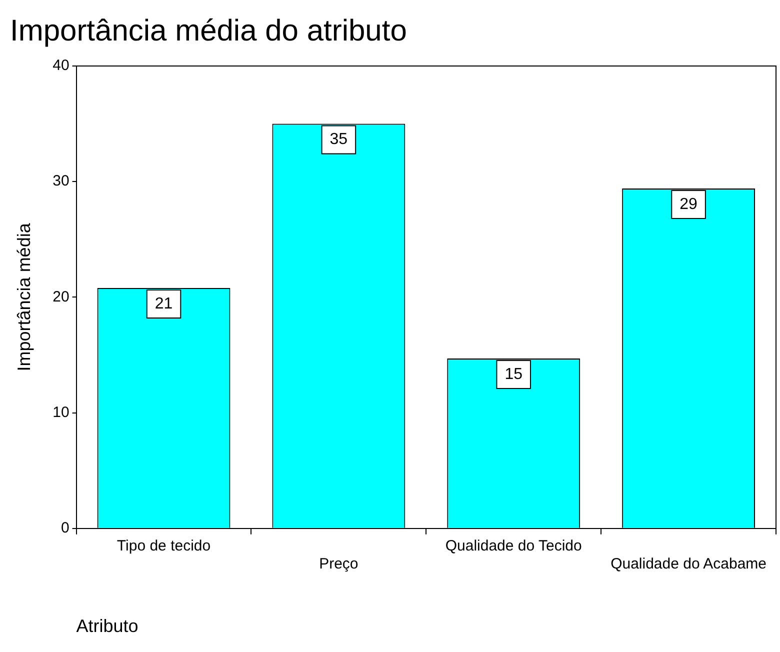 This screenshot has width=780, height=652. What do you see at coordinates (688, 564) in the screenshot?
I see `x-tick-label: Qualidade do Acabame` at bounding box center [688, 564].